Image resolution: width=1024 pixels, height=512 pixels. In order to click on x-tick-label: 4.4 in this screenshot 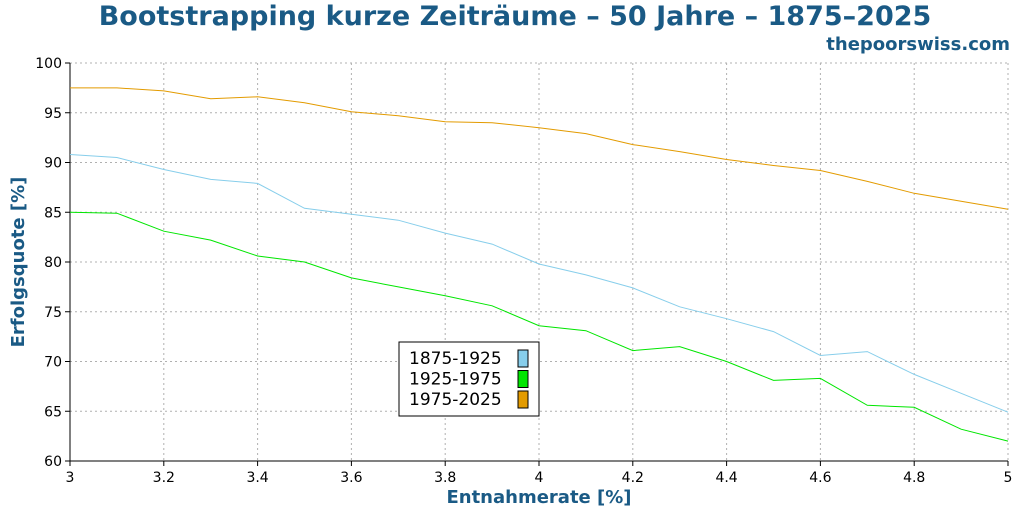, I will do `click(726, 478)`.